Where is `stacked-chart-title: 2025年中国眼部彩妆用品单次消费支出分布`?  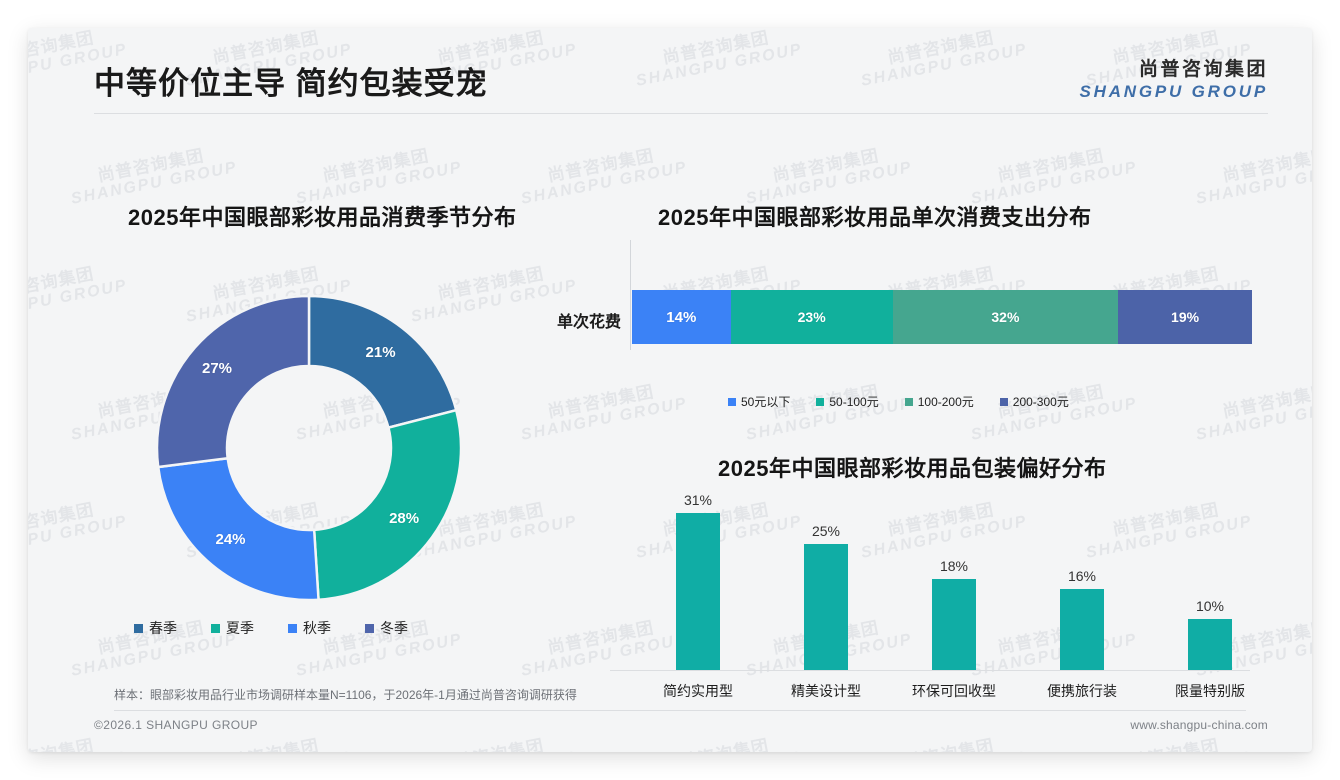 stacked-chart-title: 2025年中国眼部彩妆用品单次消费支出分布 is located at coordinates (875, 217).